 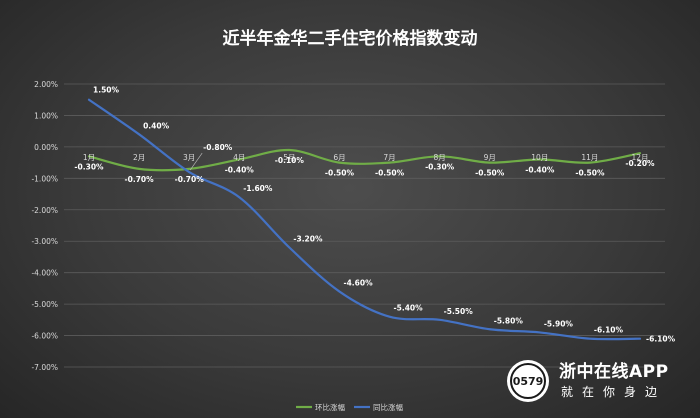 I want to click on data-label-yoy: -5.80%, so click(x=509, y=320).